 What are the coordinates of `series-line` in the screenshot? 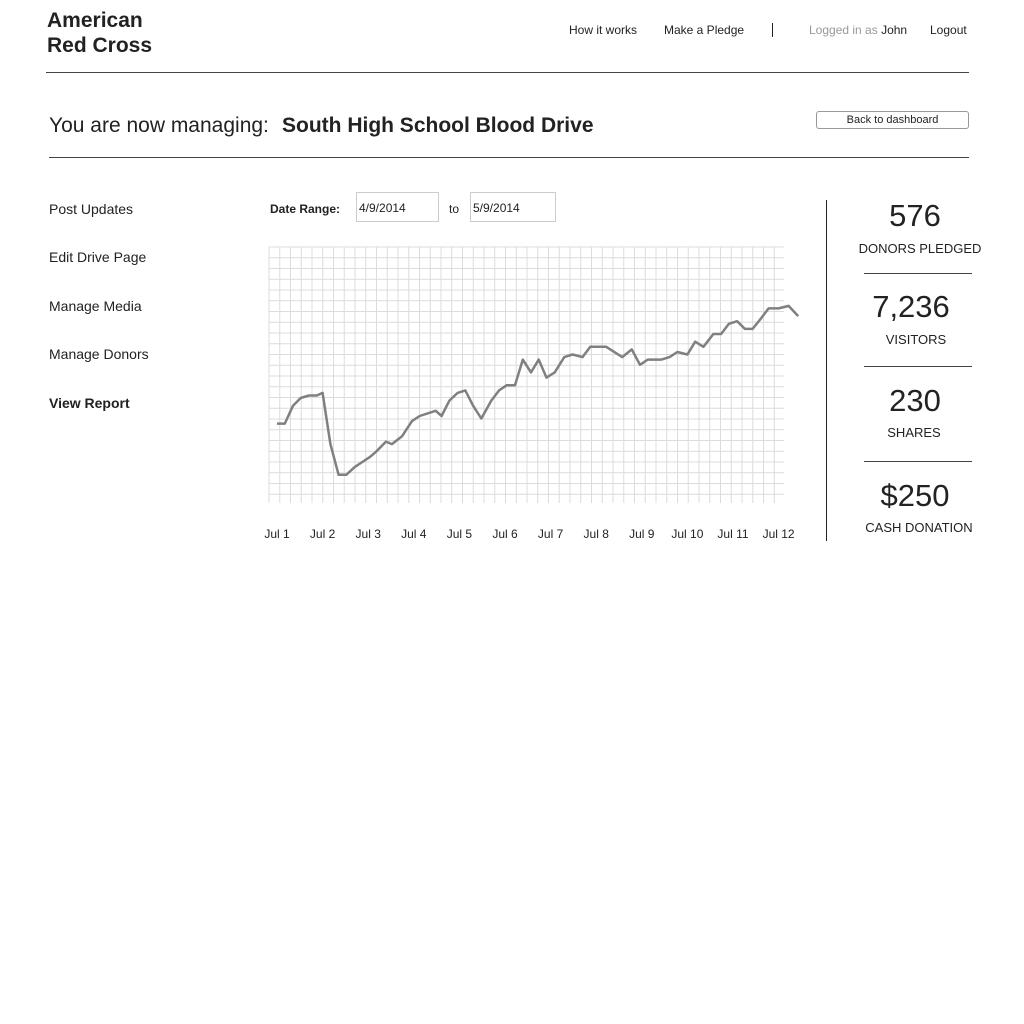 It's located at (538, 390).